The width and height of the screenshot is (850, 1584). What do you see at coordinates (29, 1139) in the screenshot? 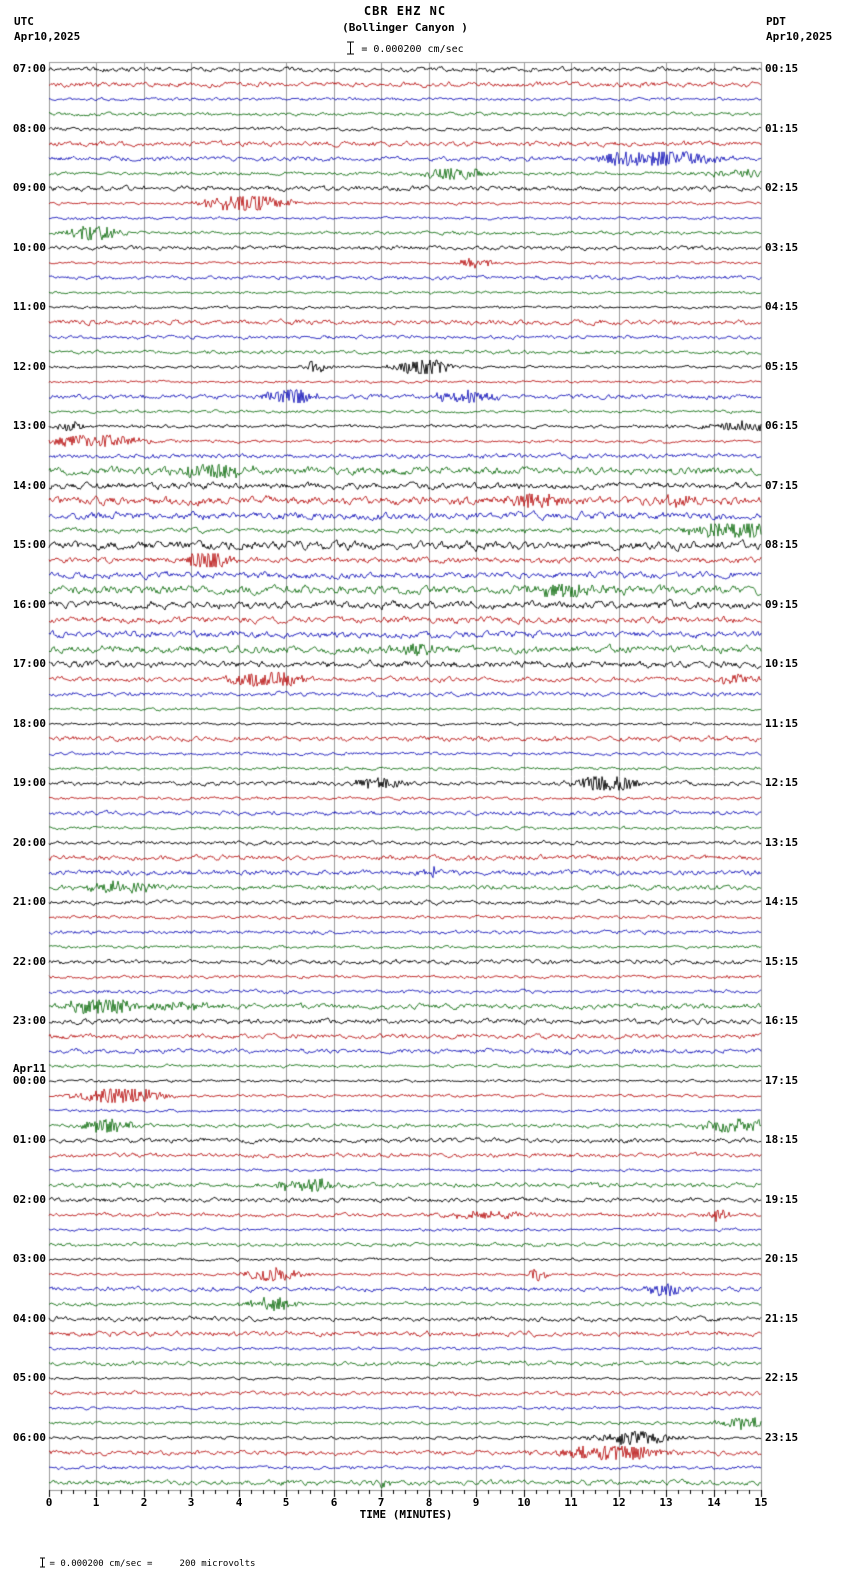
I see `utc-hour-label: 01:00` at bounding box center [29, 1139].